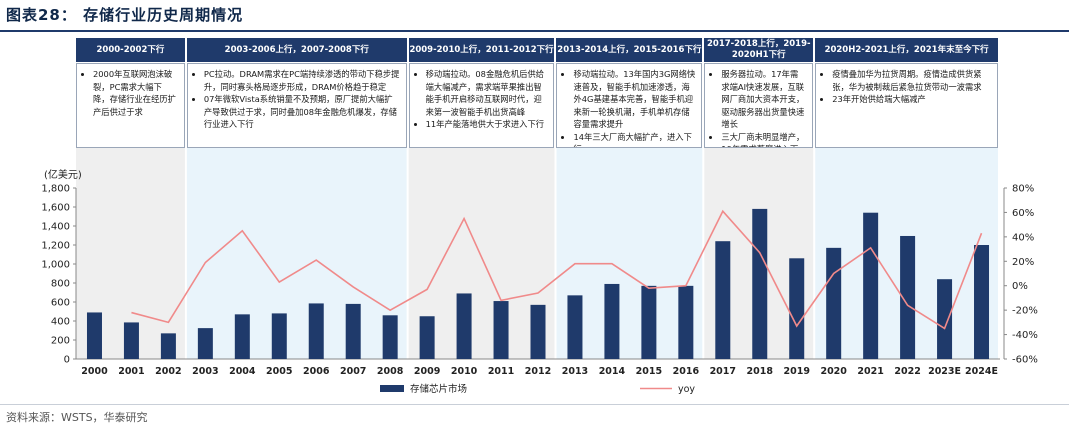 Image resolution: width=1069 pixels, height=433 pixels. What do you see at coordinates (1023, 237) in the screenshot?
I see `right-tick-label: 40%` at bounding box center [1023, 237].